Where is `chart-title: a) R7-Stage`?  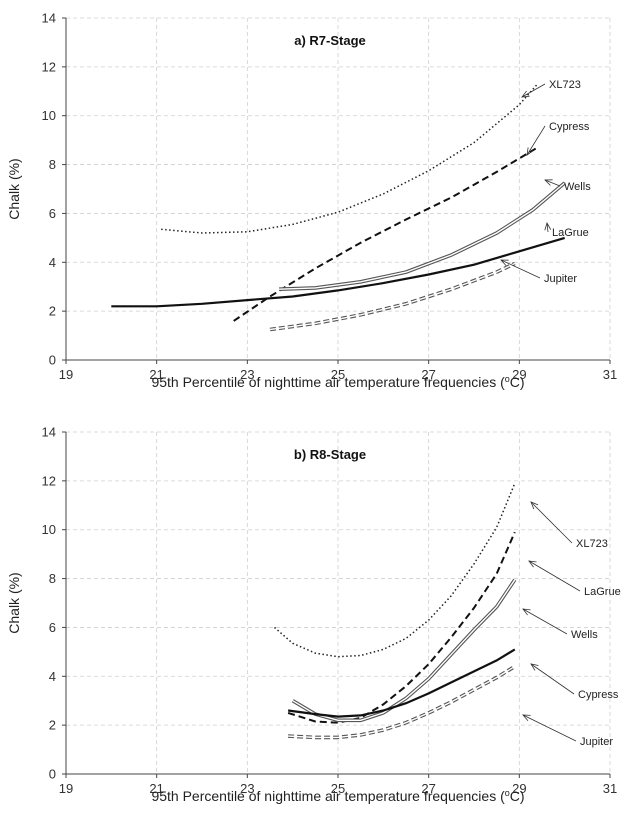
chart-title: a) R7-Stage is located at coordinates (330, 40).